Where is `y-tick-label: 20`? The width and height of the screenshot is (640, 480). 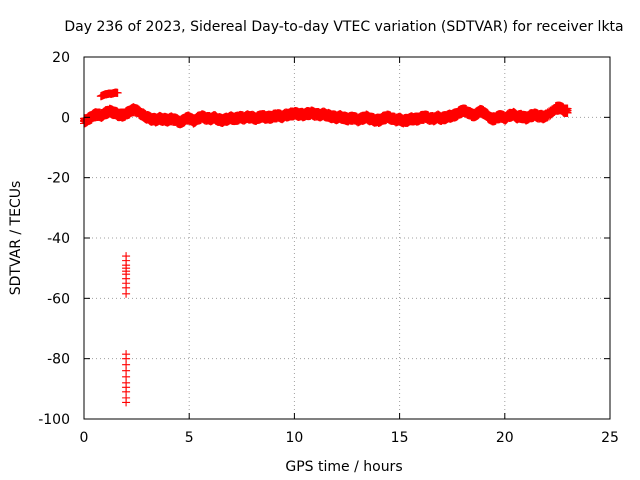 y-tick-label: 20 is located at coordinates (61, 58).